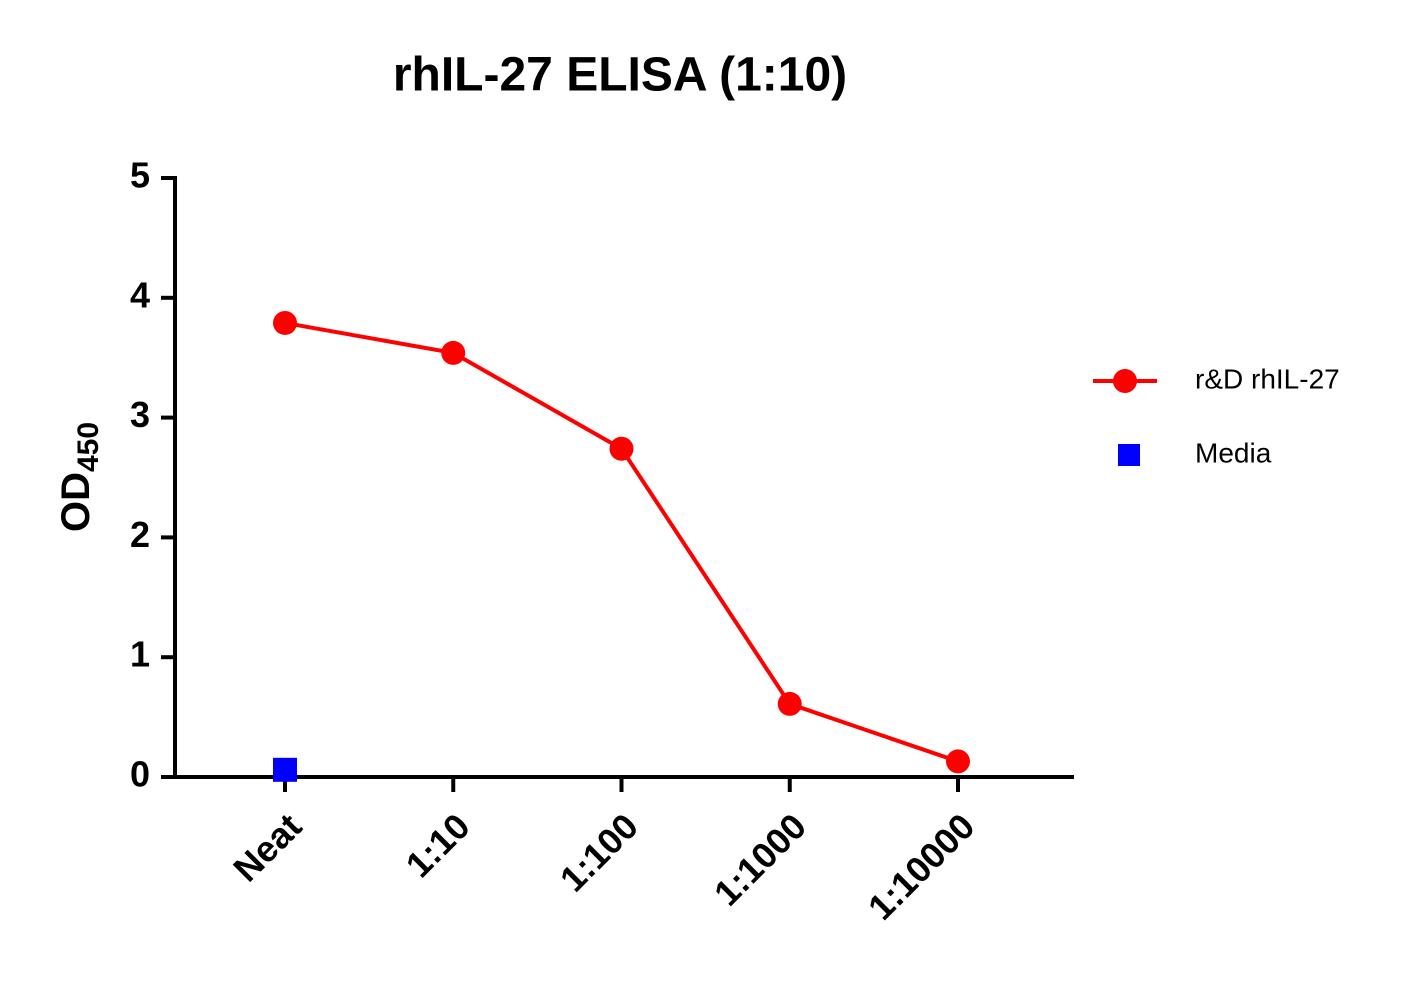 The height and width of the screenshot is (1001, 1403). Describe the element at coordinates (1267, 378) in the screenshot. I see `legend-label: r&D rhIL-27` at that location.